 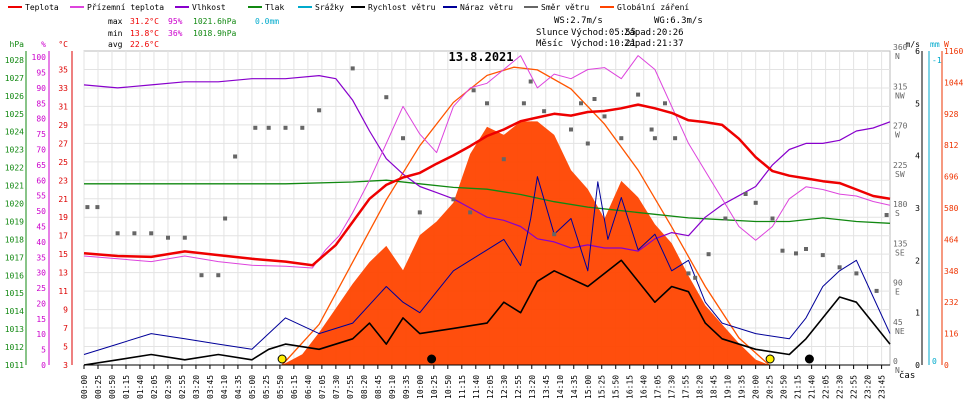 I want to click on stats-min-press: 1018.9hPa, so click(x=215, y=33).